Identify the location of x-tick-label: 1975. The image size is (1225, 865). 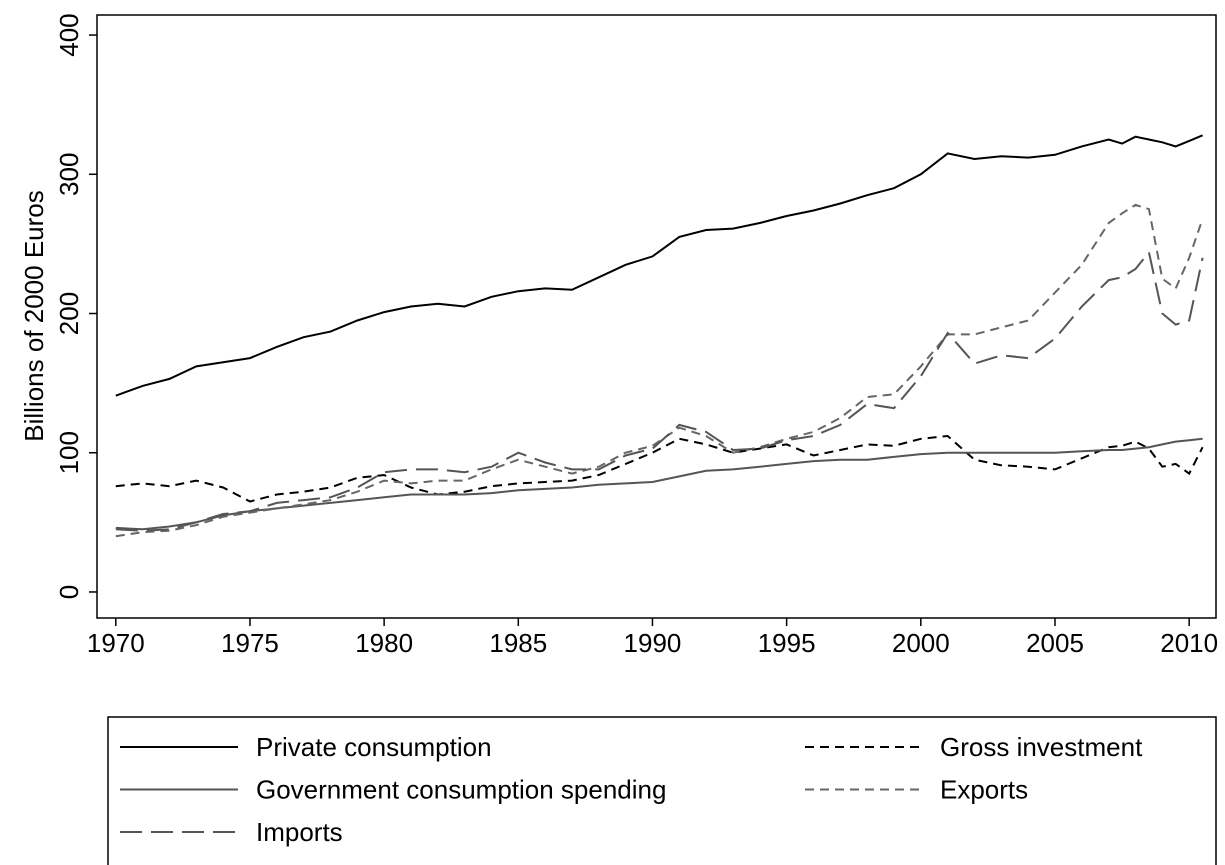
(250, 643).